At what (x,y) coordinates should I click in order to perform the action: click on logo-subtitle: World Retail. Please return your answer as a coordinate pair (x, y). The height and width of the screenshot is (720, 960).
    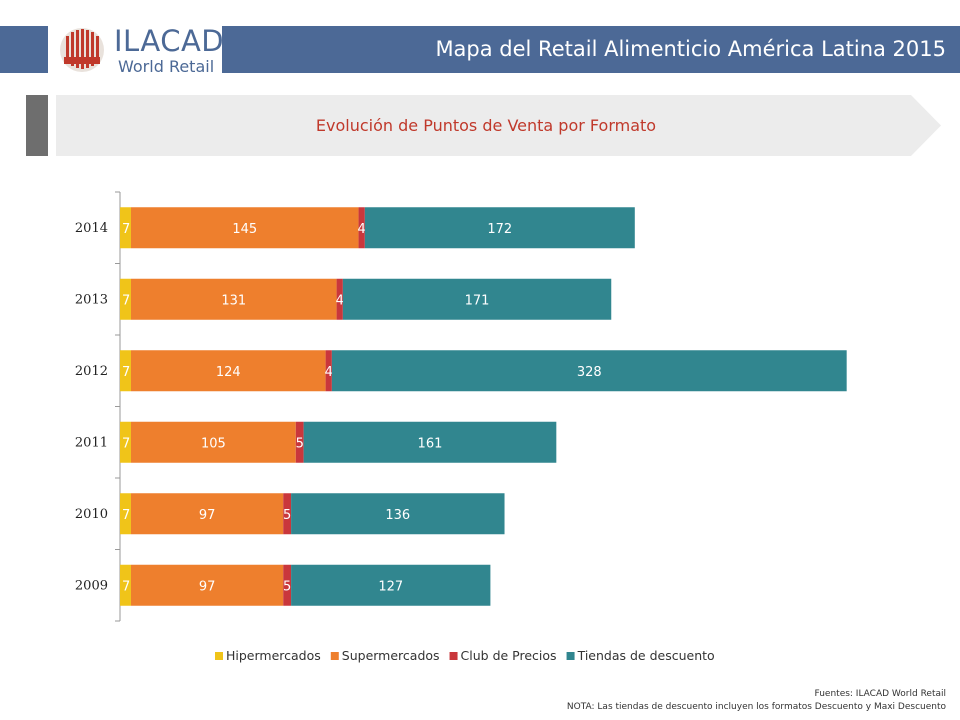
    Looking at the image, I should click on (166, 66).